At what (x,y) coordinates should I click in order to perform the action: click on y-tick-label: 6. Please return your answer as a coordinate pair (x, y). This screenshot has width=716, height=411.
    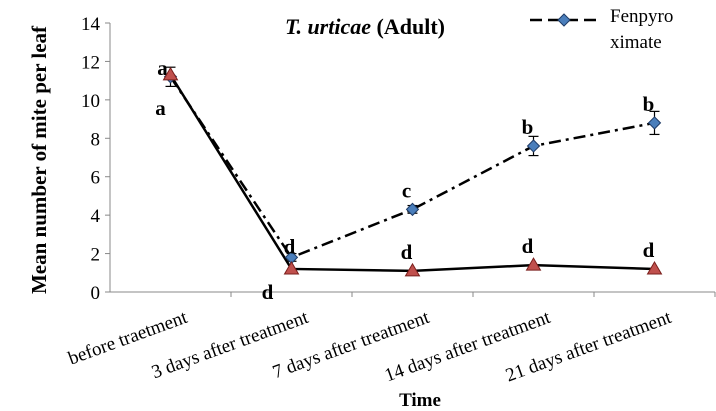
    Looking at the image, I should click on (96, 178).